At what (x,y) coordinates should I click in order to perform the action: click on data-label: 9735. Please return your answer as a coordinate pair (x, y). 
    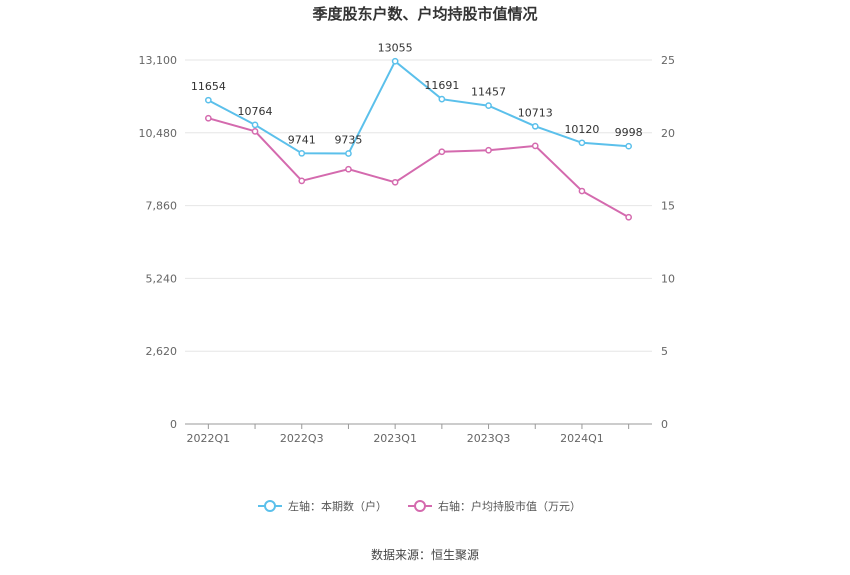
    Looking at the image, I should click on (348, 140).